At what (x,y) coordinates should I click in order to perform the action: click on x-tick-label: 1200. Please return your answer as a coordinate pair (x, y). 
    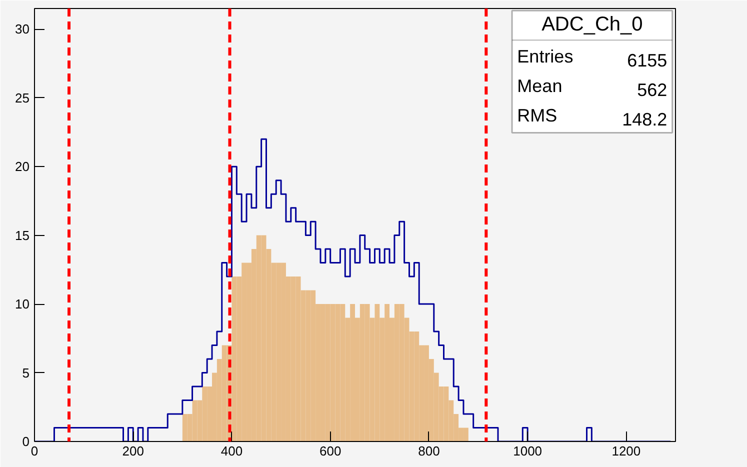
    Looking at the image, I should click on (626, 451).